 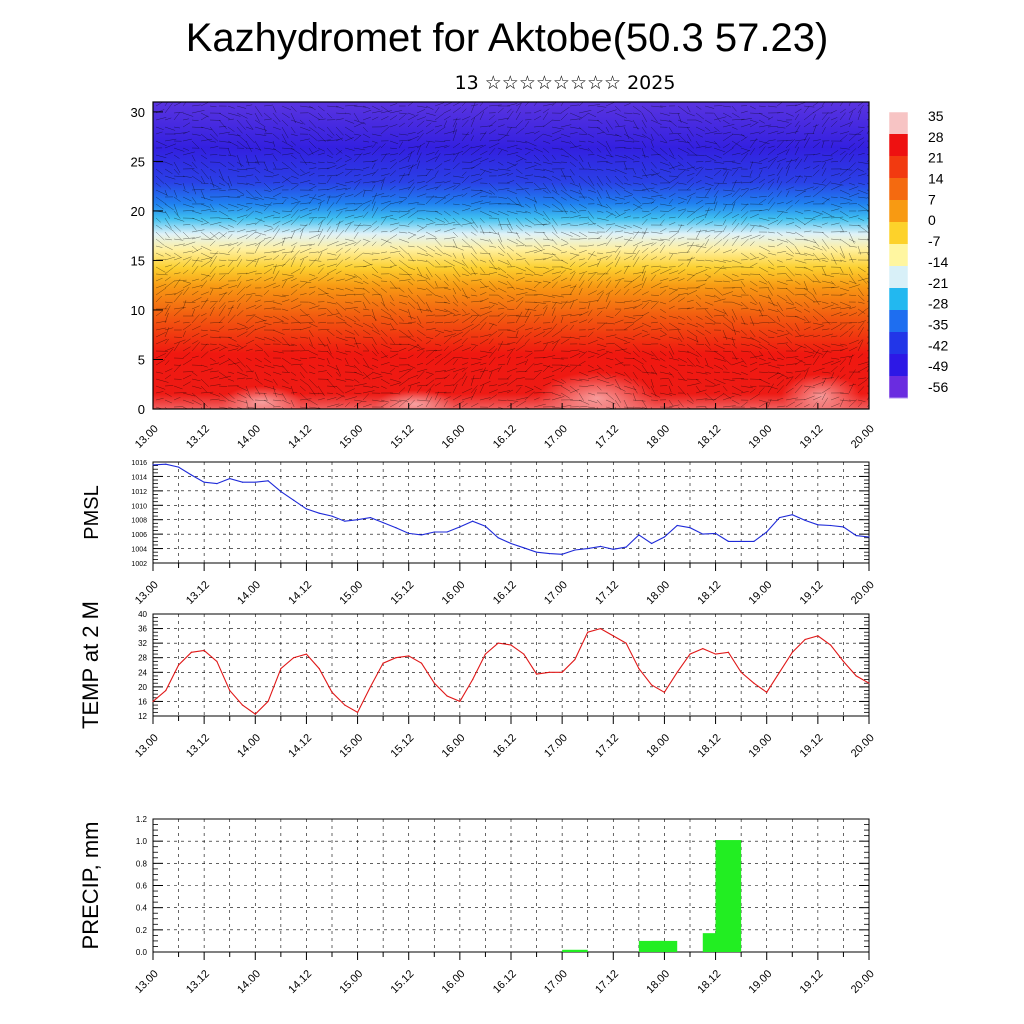 What do you see at coordinates (139, 477) in the screenshot?
I see `y-tick-label: 1014` at bounding box center [139, 477].